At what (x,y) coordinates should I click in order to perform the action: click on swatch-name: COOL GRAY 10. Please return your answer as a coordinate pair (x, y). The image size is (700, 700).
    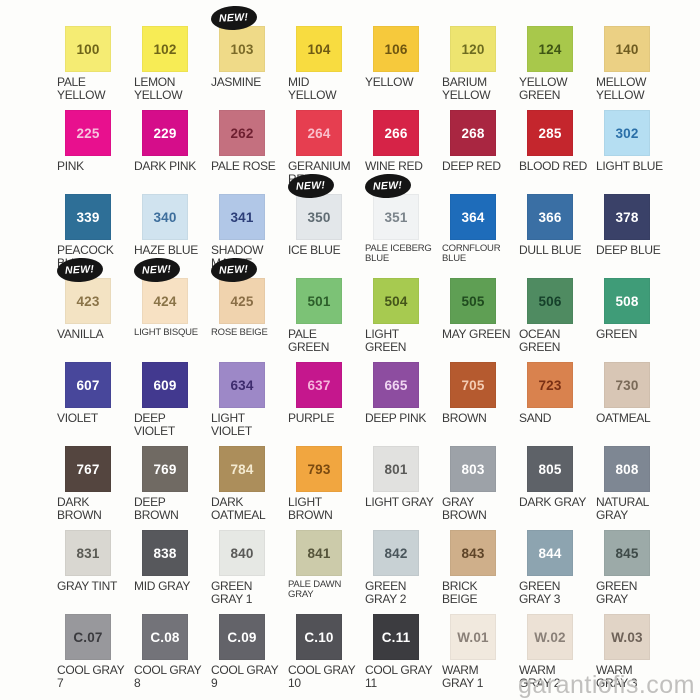
    Looking at the image, I should click on (322, 676).